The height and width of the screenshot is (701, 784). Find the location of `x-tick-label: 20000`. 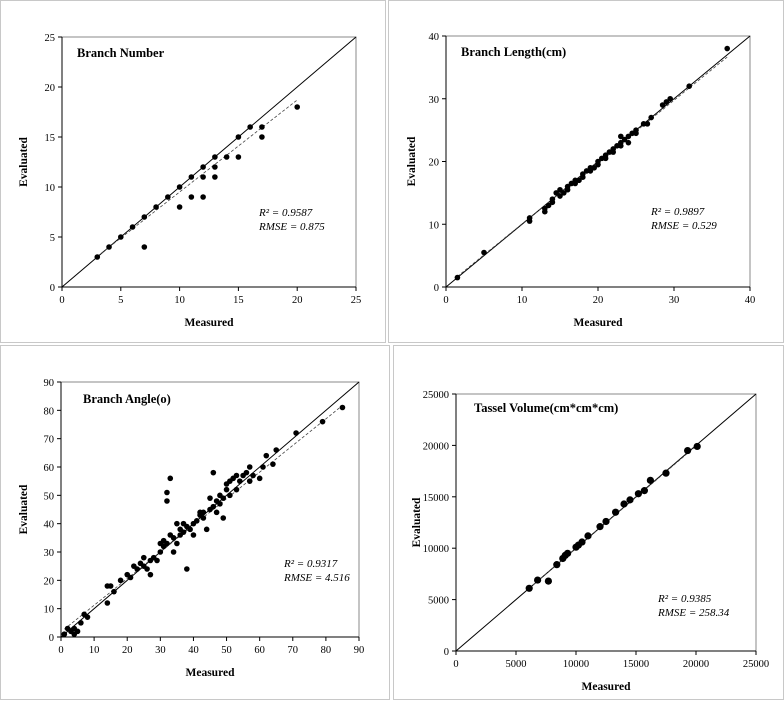

x-tick-label: 20000 is located at coordinates (696, 664).